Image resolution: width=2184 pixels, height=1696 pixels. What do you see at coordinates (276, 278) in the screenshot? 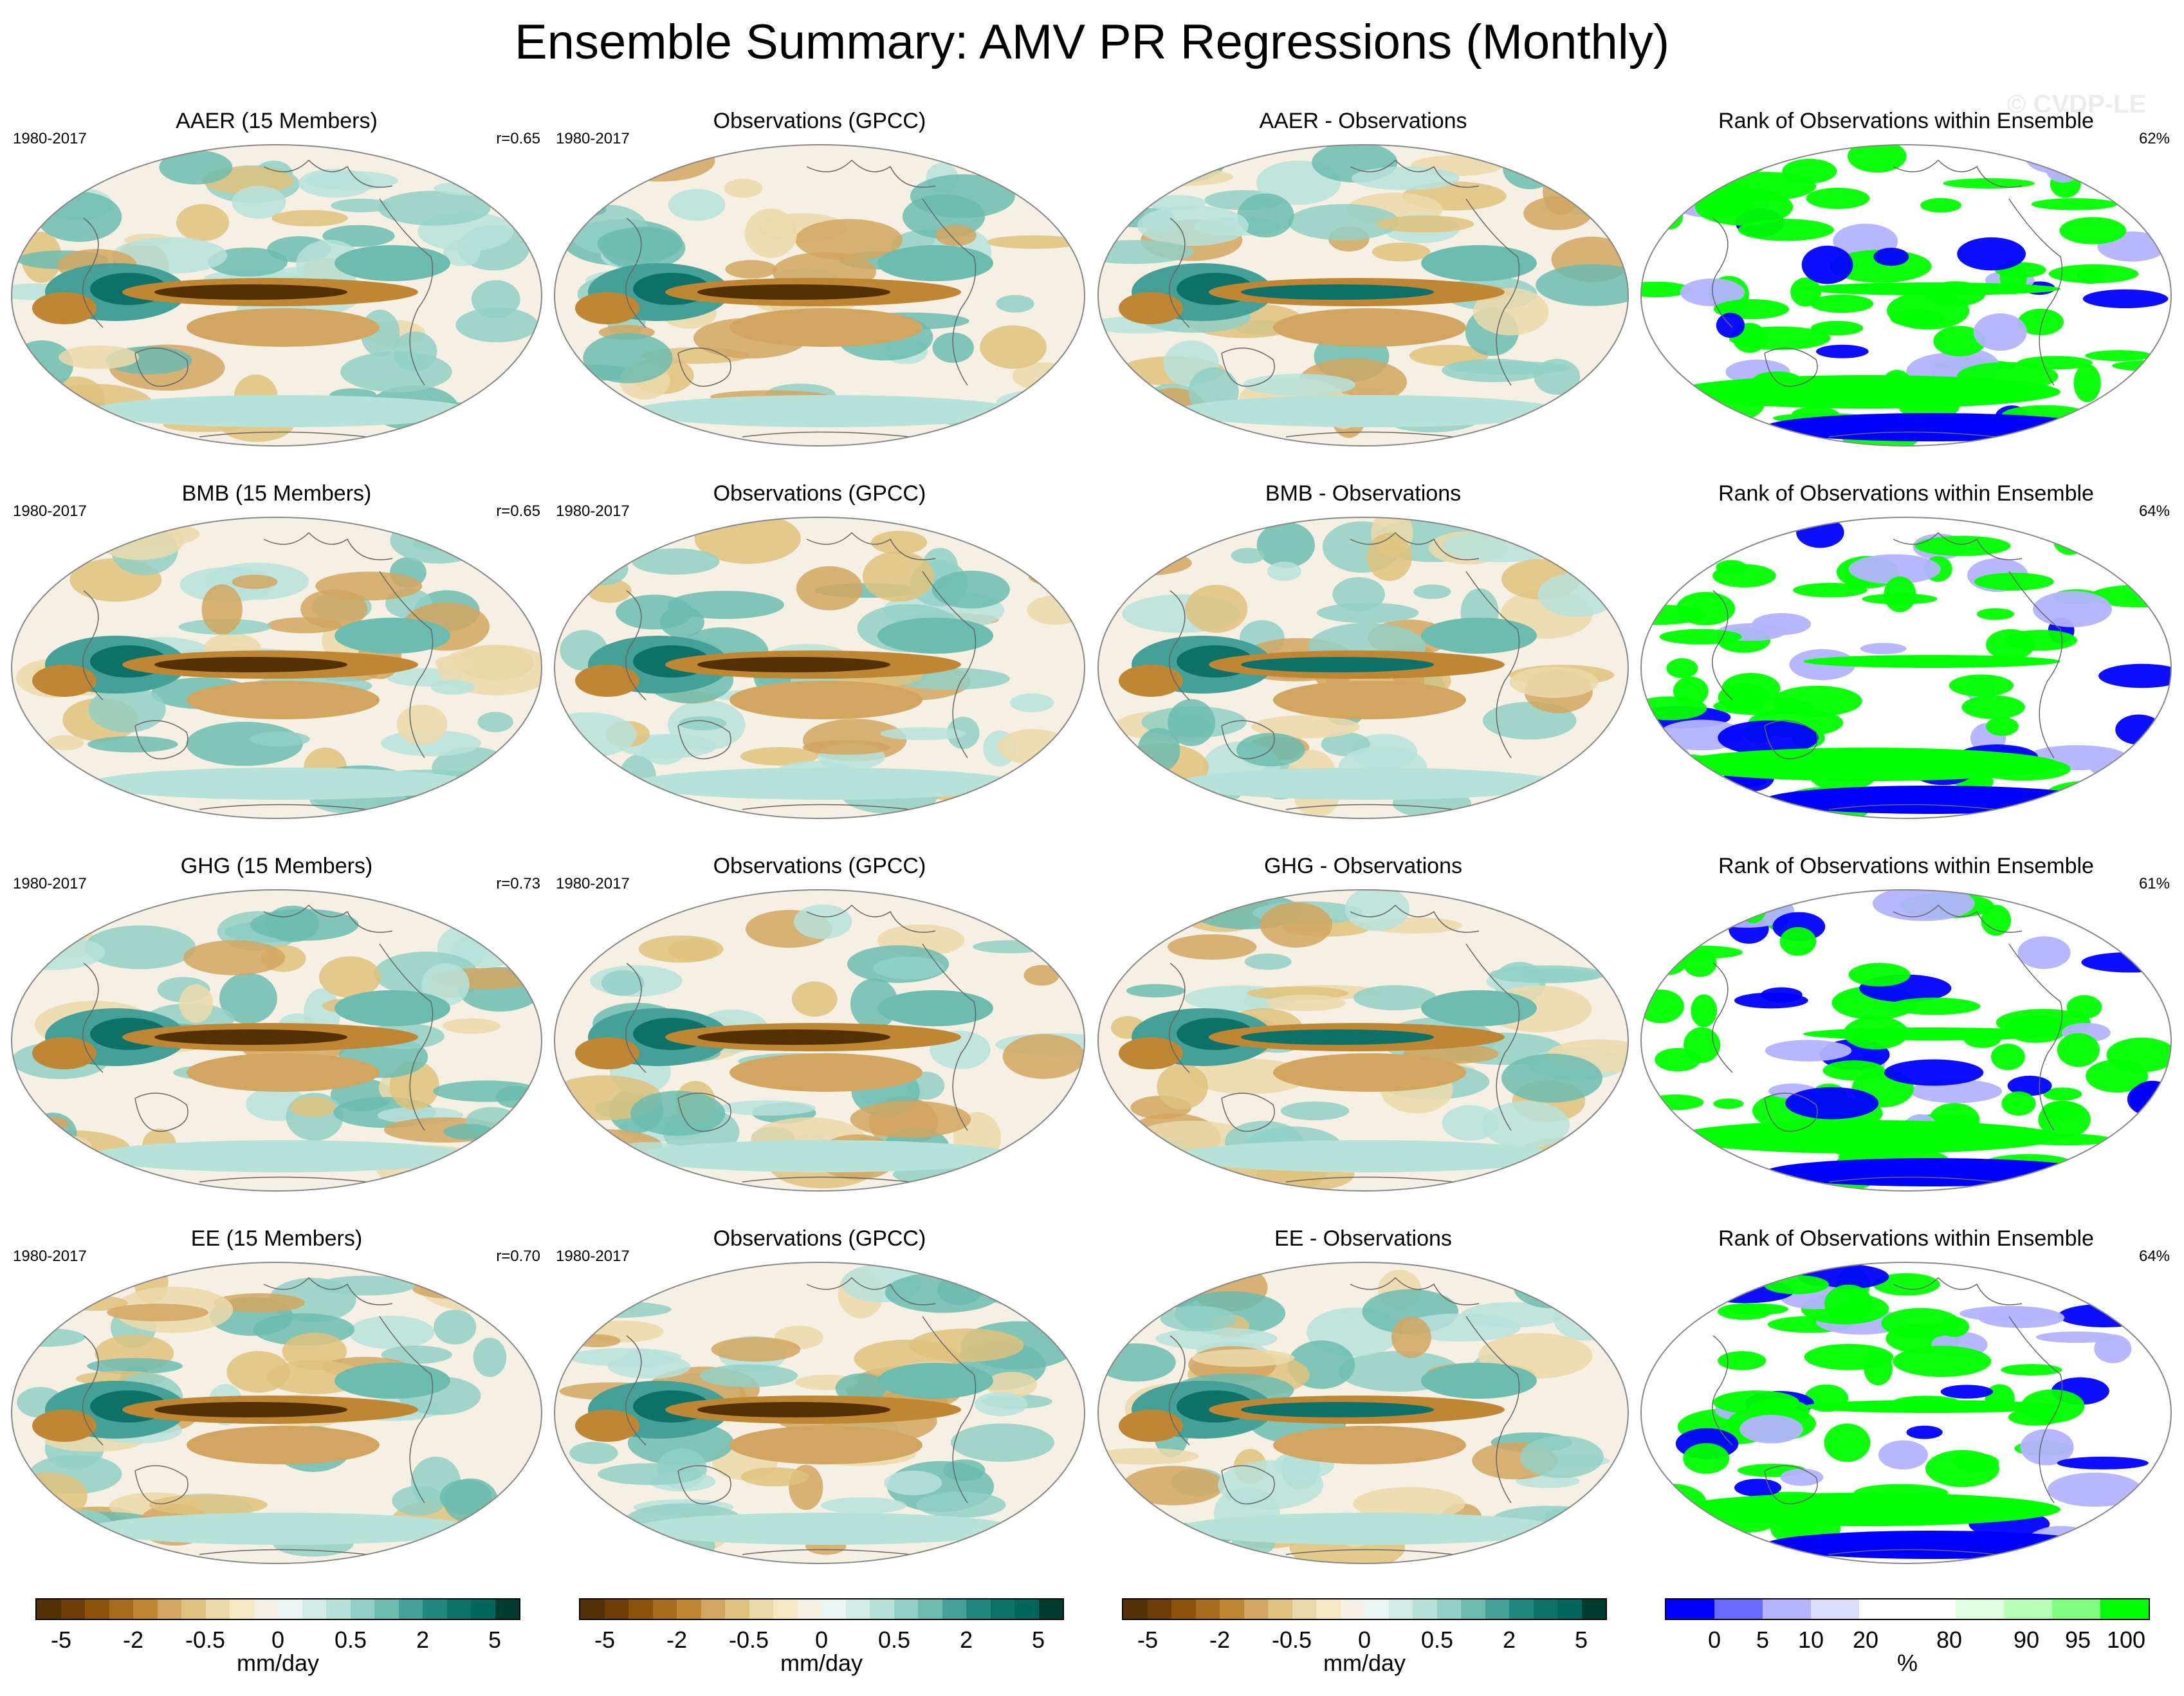
I see `map-panel-ensemble-1: AAER (15 Members) 1980-2017 r=0.65` at bounding box center [276, 278].